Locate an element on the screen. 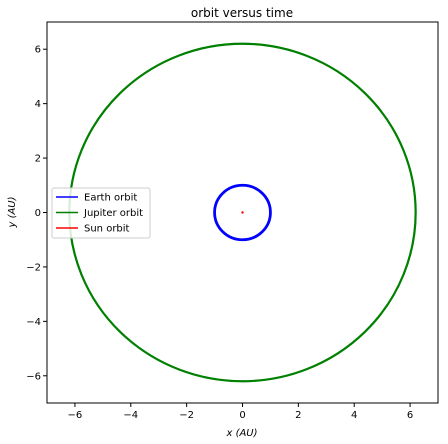 The width and height of the screenshot is (448, 444). y-tick-label: 0 is located at coordinates (38, 213).